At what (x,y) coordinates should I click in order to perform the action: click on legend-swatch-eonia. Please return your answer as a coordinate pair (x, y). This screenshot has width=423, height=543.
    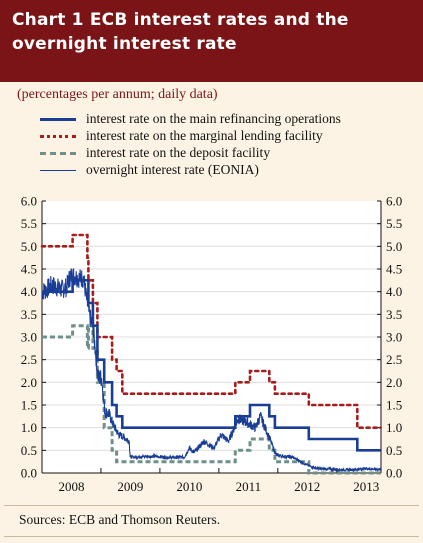
    Looking at the image, I should click on (58, 170).